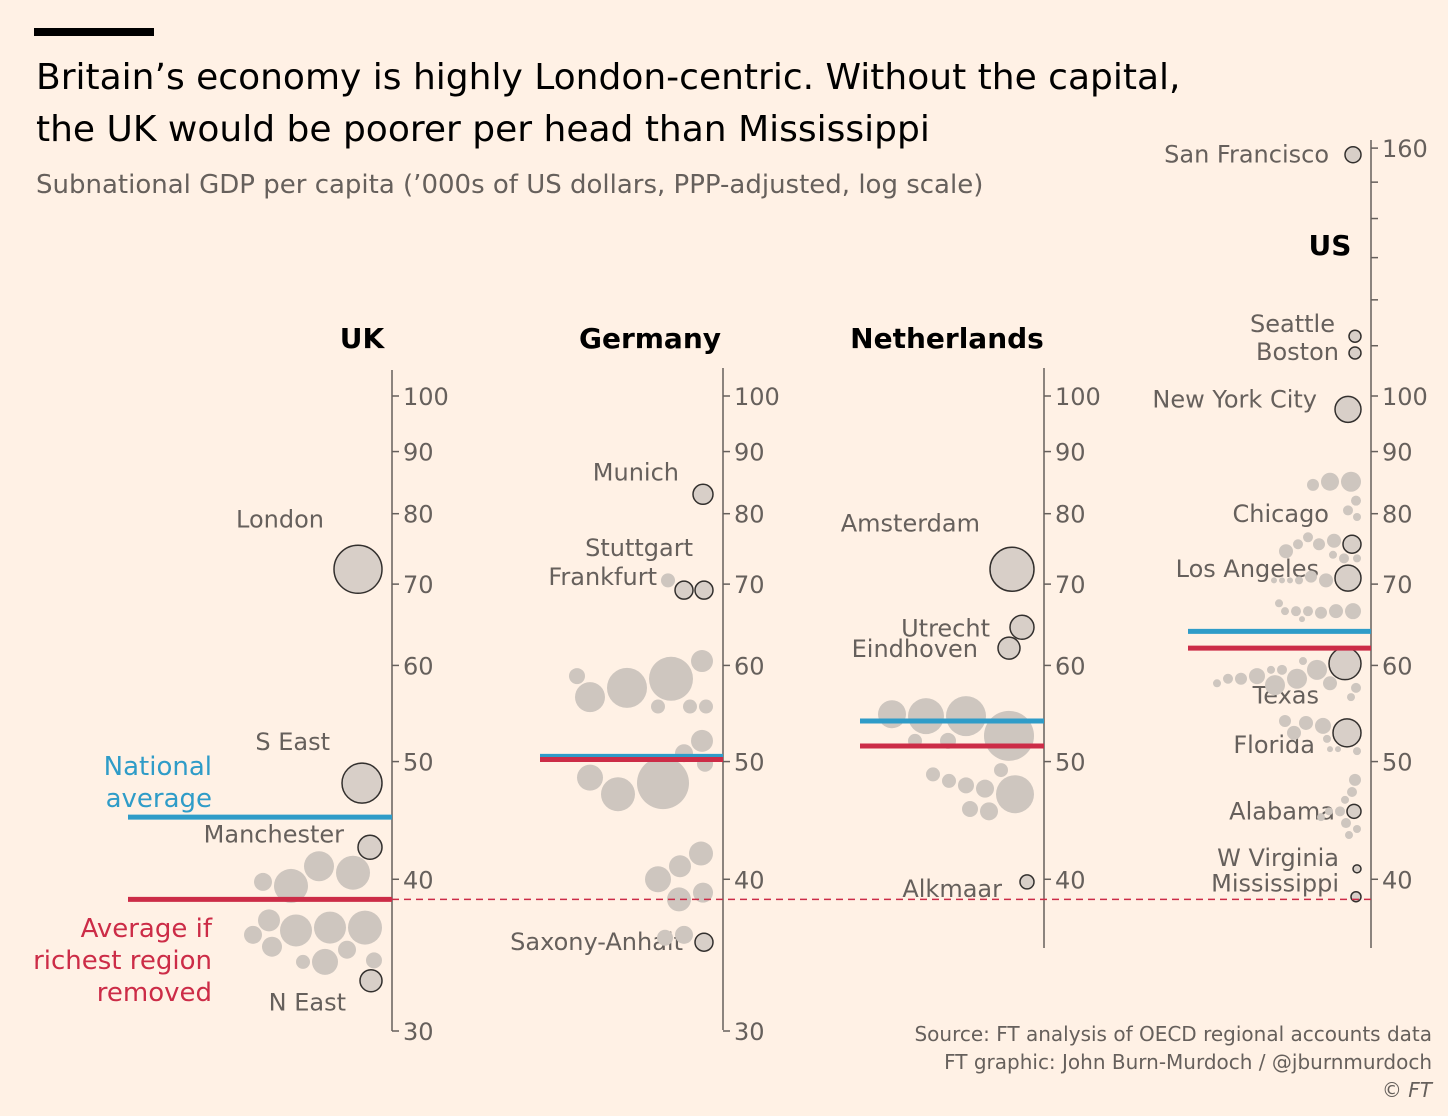 This screenshot has height=1116, width=1448. What do you see at coordinates (749, 515) in the screenshot?
I see `tick-label: 80` at bounding box center [749, 515].